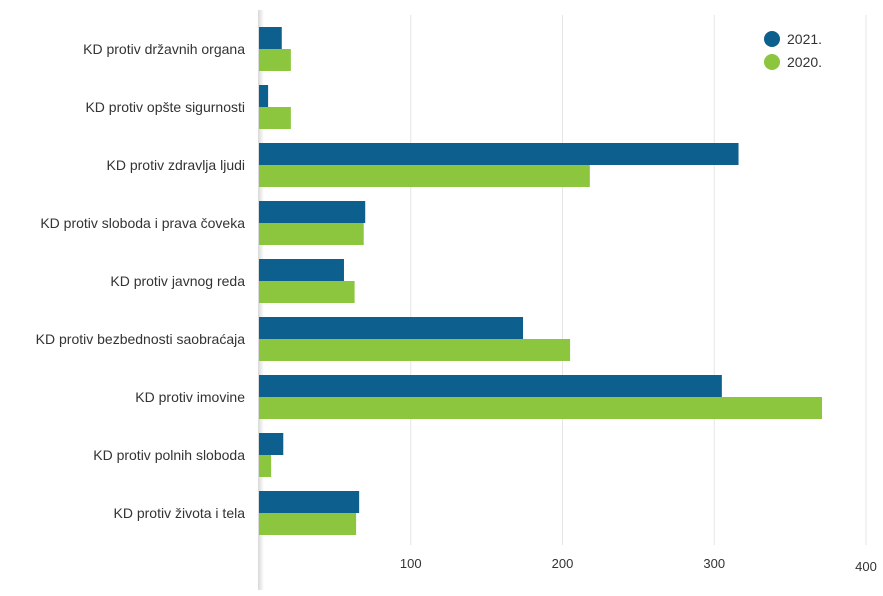 This screenshot has height=596, width=883. What do you see at coordinates (141, 339) in the screenshot?
I see `category-label: KD protiv bezbednosti saobraćaja` at bounding box center [141, 339].